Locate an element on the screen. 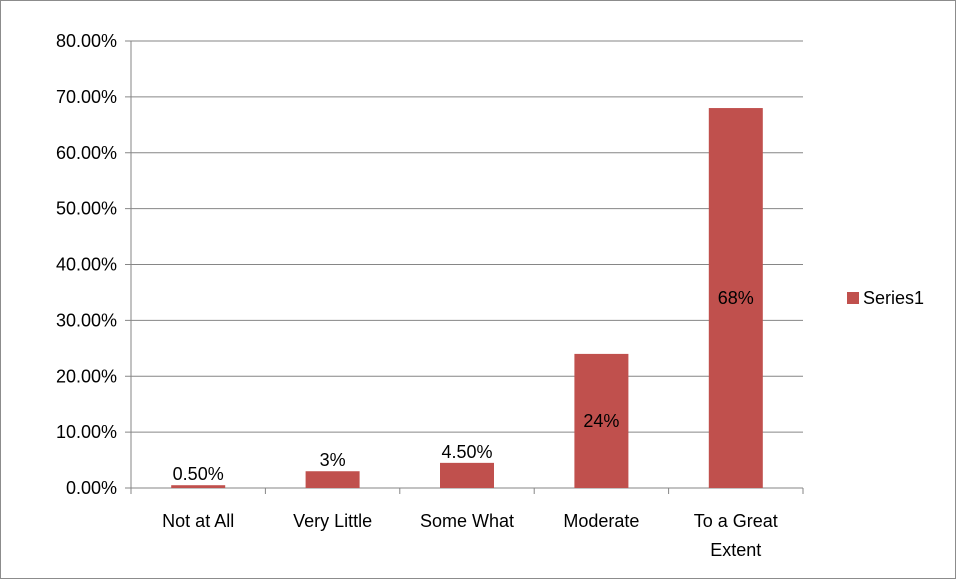 This screenshot has width=956, height=583. data-label: 24% is located at coordinates (601, 421).